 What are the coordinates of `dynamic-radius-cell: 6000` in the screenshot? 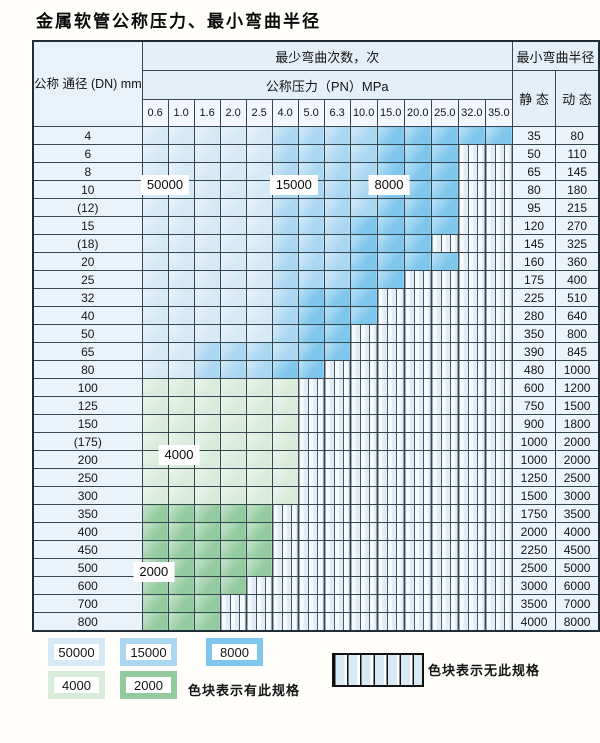 It's located at (577, 585).